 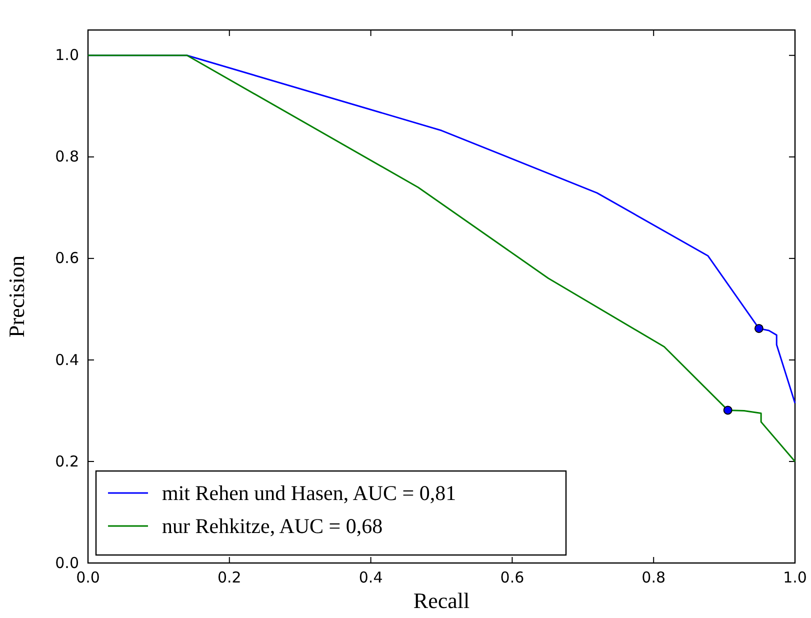 I want to click on y-tick-label: 0.6, so click(x=67, y=258).